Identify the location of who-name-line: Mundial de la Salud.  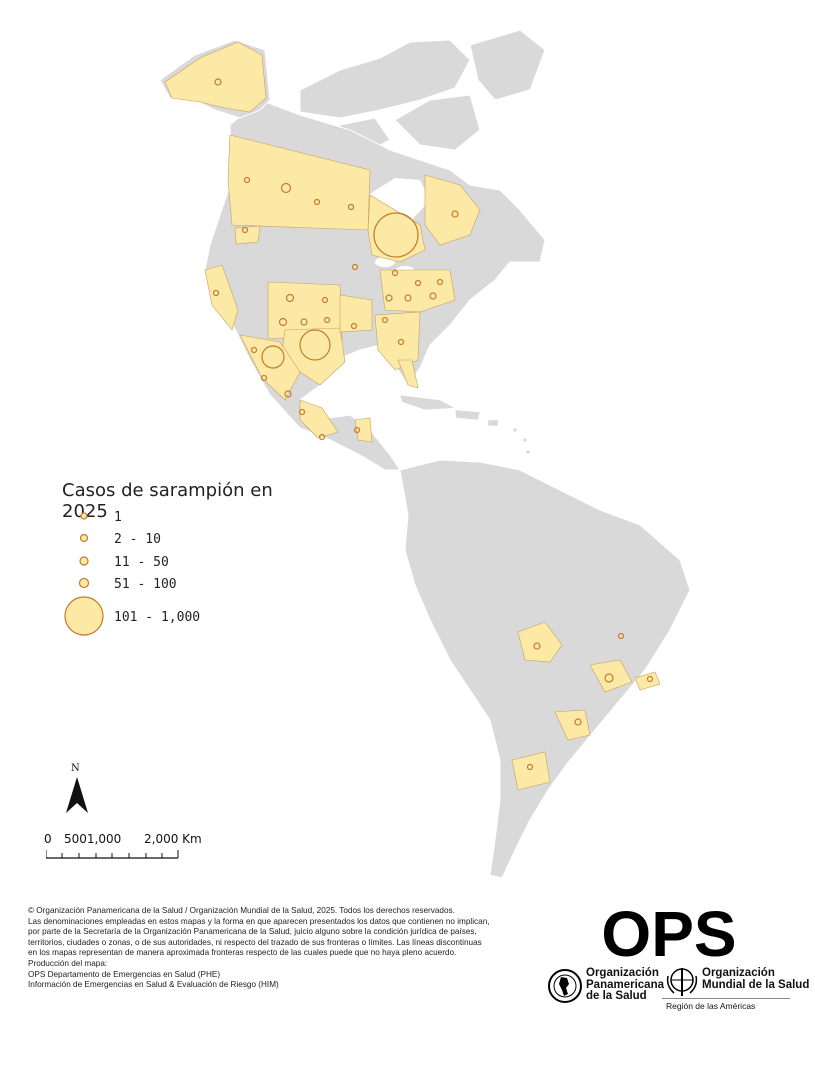
(756, 984).